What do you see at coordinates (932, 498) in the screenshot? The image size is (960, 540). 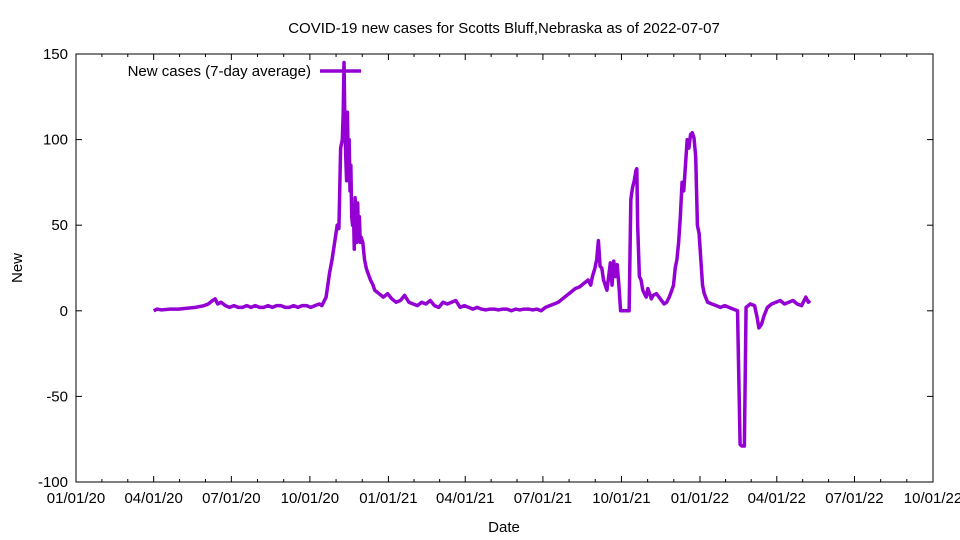 I see `x-tick-label: 10/01/22` at bounding box center [932, 498].